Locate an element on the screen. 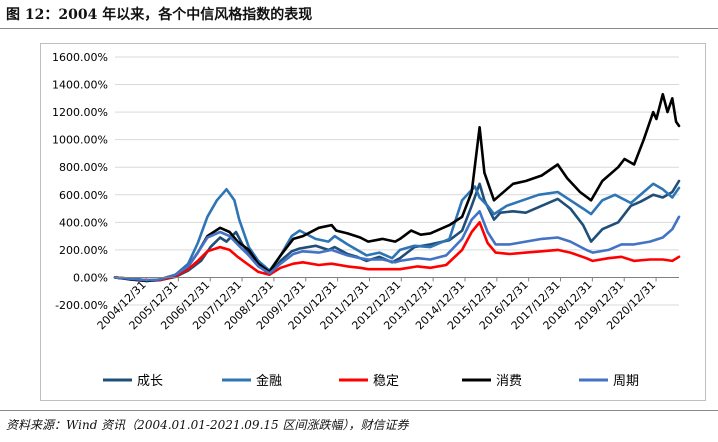 Image resolution: width=718 pixels, height=442 pixels. y-tick-label: 800.00% is located at coordinates (83, 167).